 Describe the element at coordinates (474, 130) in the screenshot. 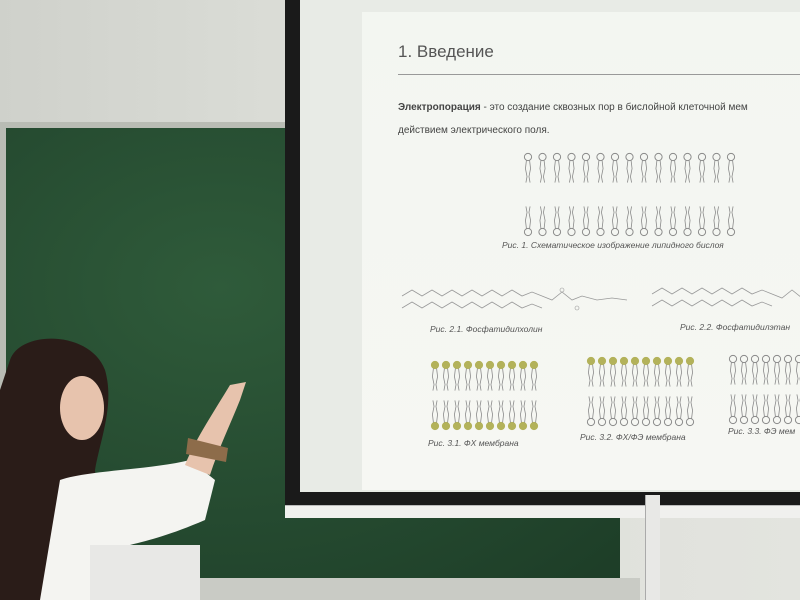

I see `intro-line-2: действием электрического поля.` at that location.